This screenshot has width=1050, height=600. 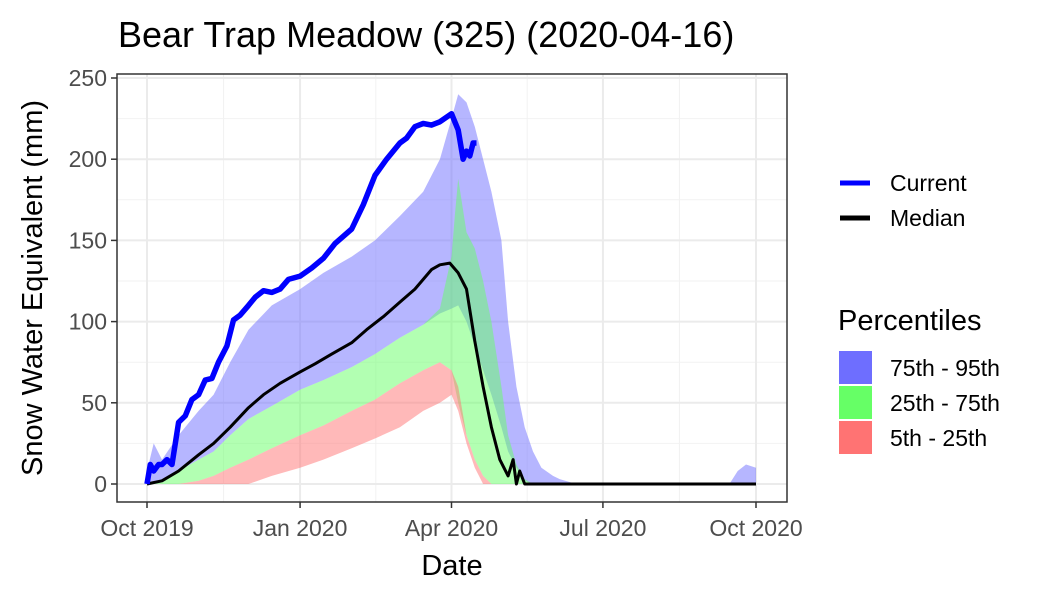 I want to click on y-axis-title: Snow Water Equivalent (mm), so click(x=33, y=288).